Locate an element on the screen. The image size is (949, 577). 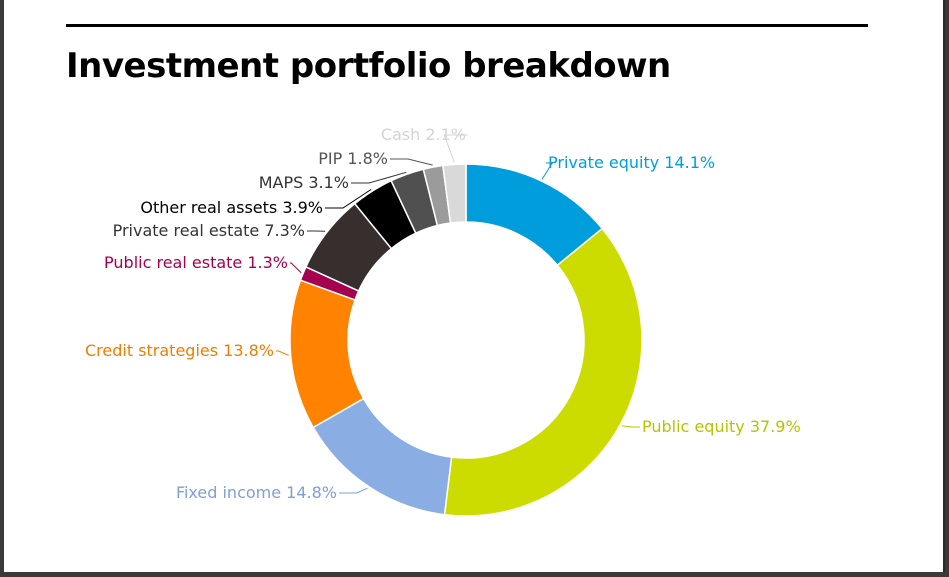
leader-line-other-real-assets is located at coordinates (348, 198).